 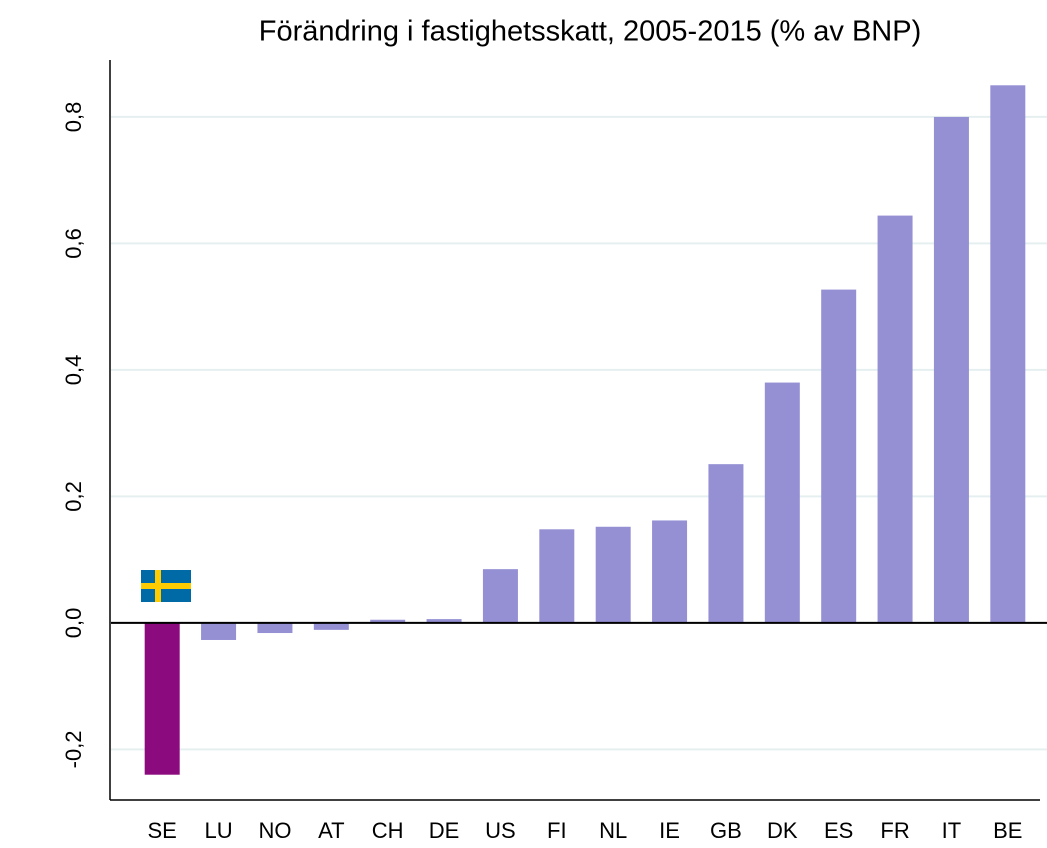 What do you see at coordinates (73, 496) in the screenshot?
I see `y-tick-label: 0,2` at bounding box center [73, 496].